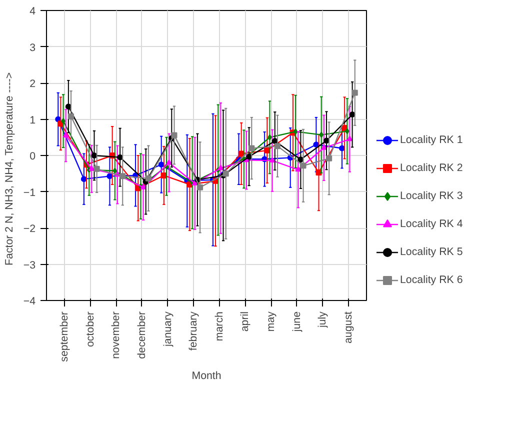 The height and width of the screenshot is (430, 531). I want to click on y-tick-label: 4, so click(33, 12).